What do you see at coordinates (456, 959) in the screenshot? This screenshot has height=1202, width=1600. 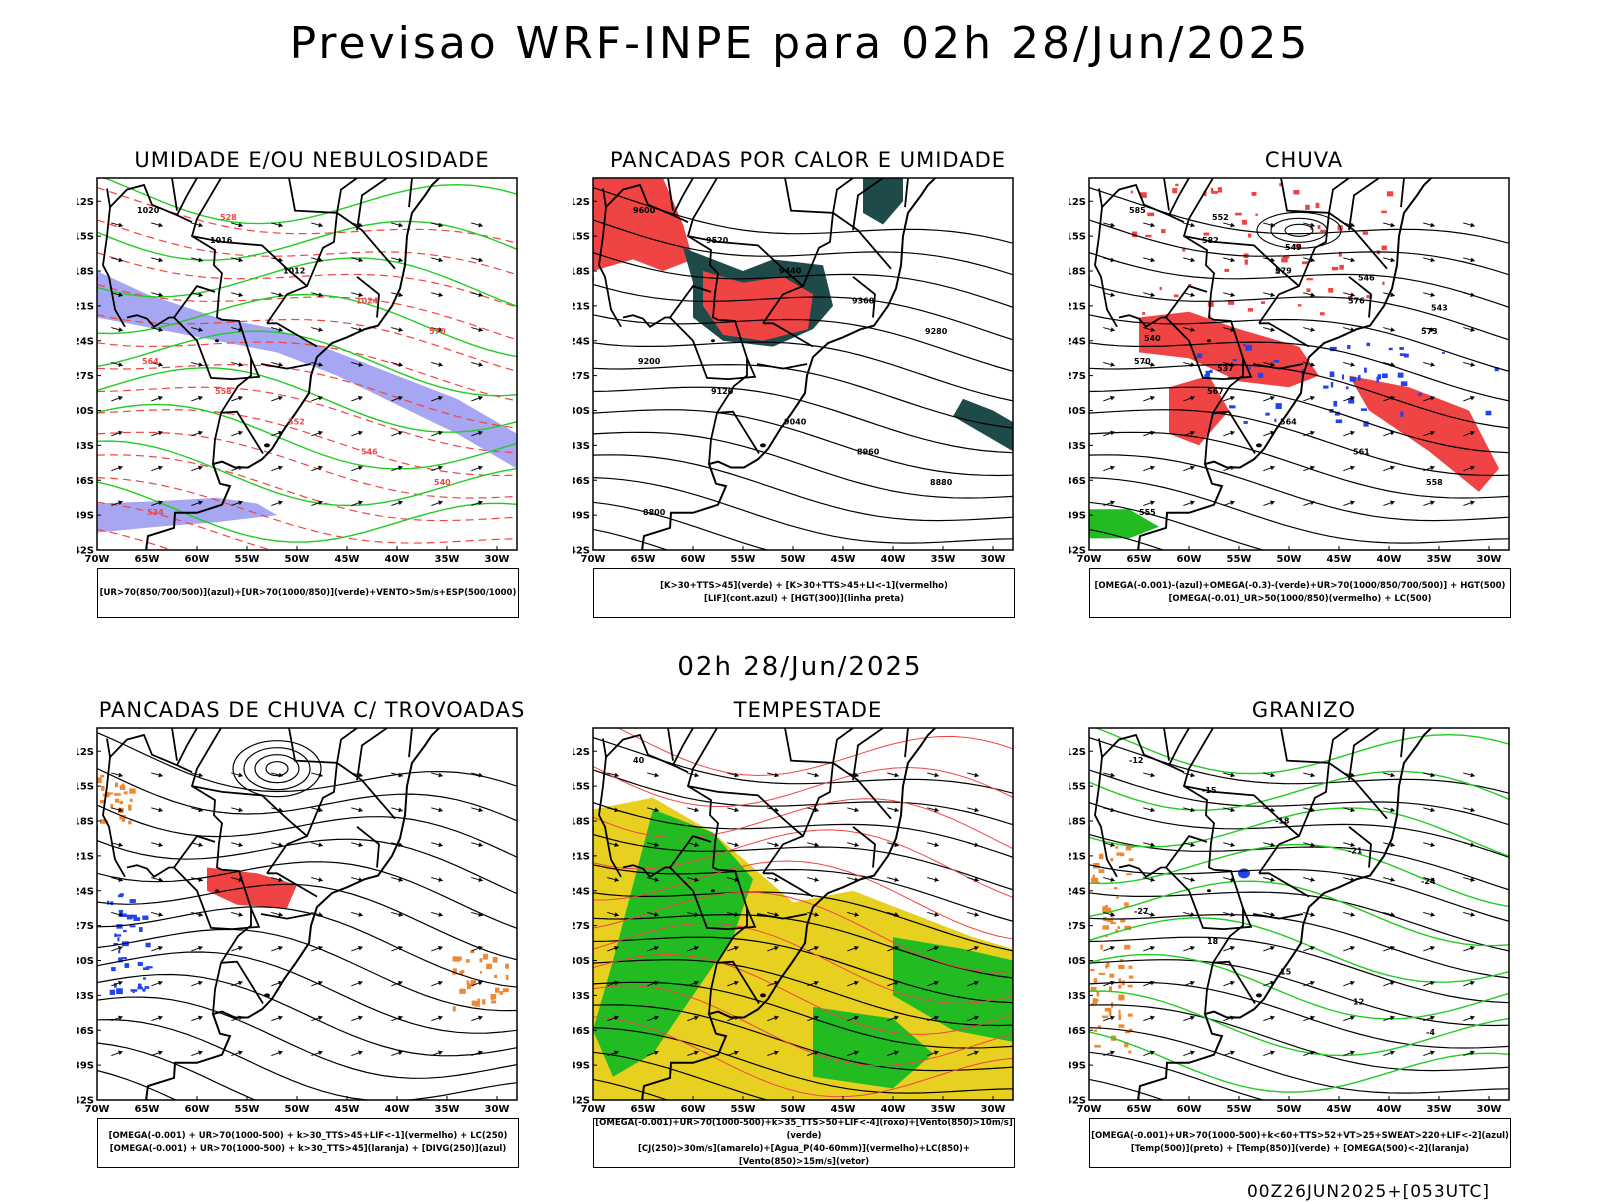 I see `thunder-orange-dots` at bounding box center [456, 959].